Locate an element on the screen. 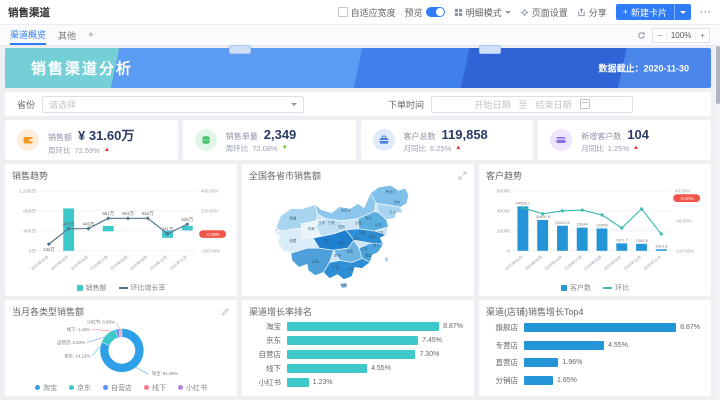 The height and width of the screenshot is (400, 720). province-label: 云南 is located at coordinates (315, 260).